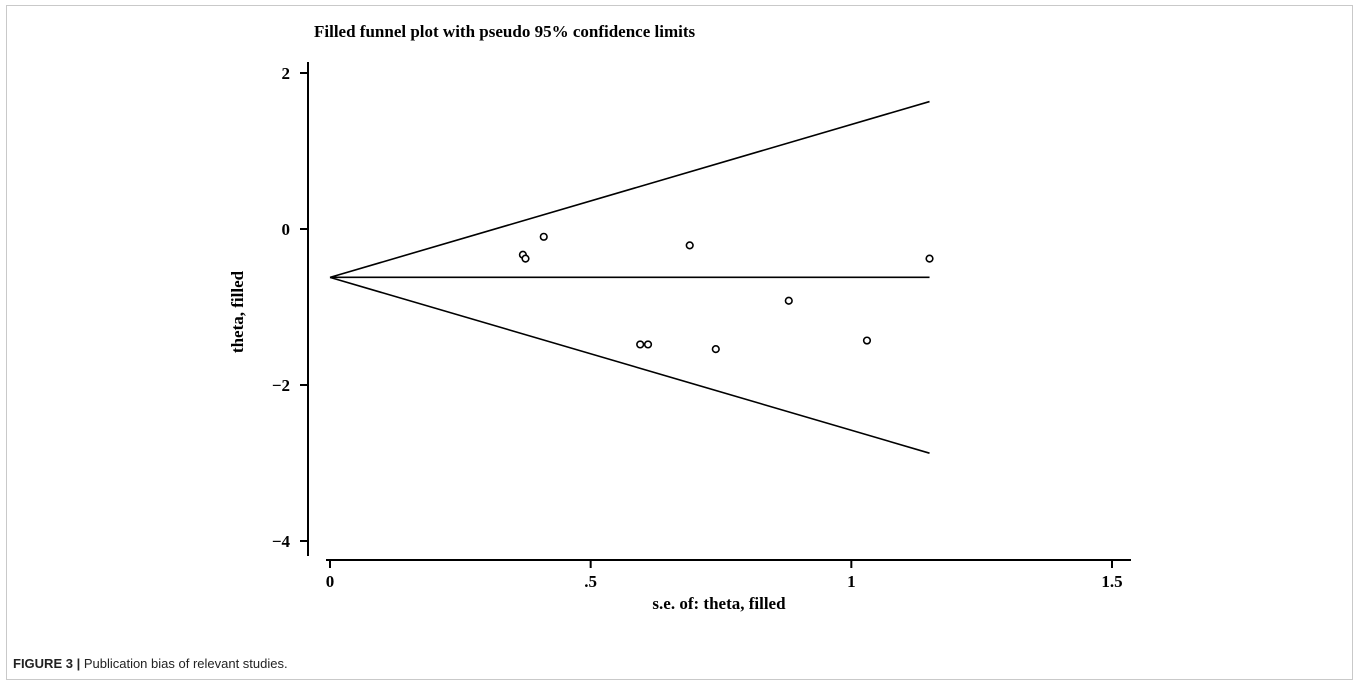 The image size is (1360, 685). What do you see at coordinates (281, 385) in the screenshot?
I see `y-tick-label: −2` at bounding box center [281, 385].